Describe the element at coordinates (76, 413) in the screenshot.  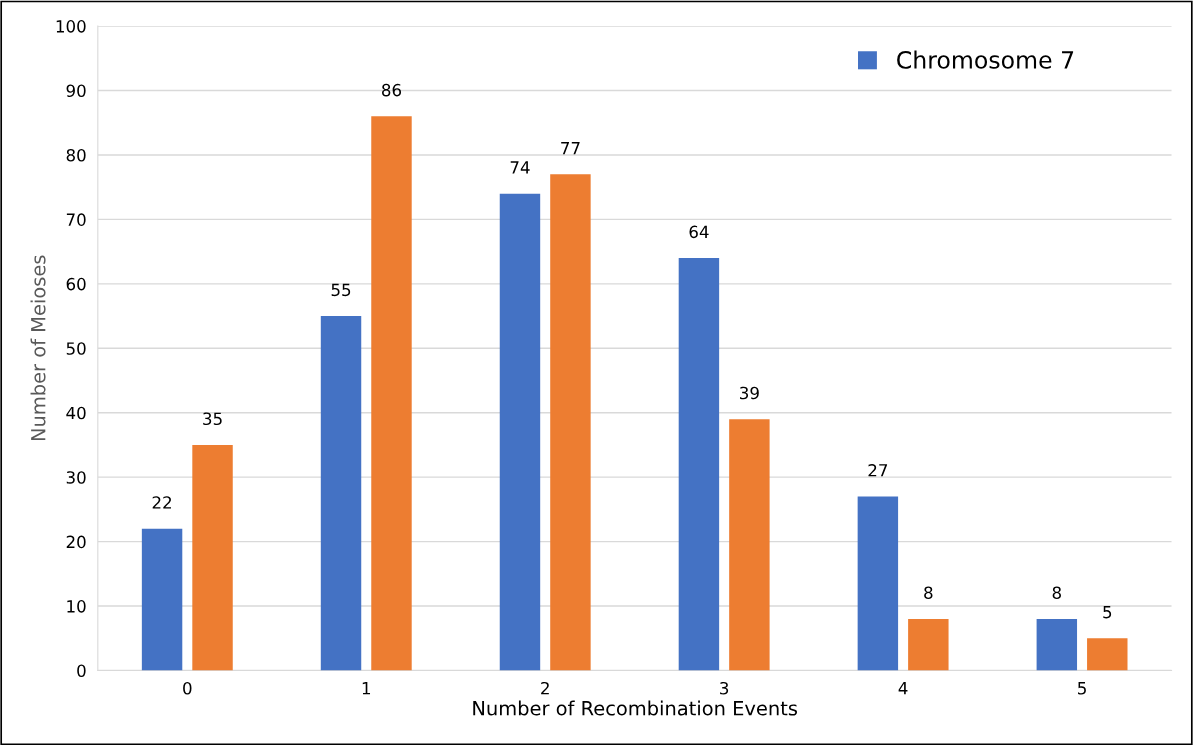
I see `y-tick-label: 40` at that location.